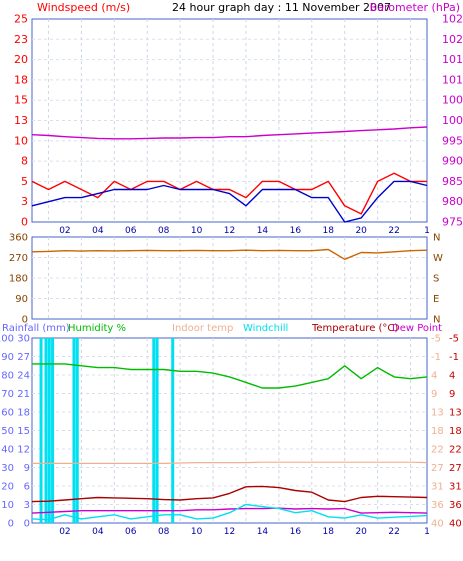 The height and width of the screenshot is (561, 463). Describe the element at coordinates (437, 413) in the screenshot. I see `indoor-temp-tick-label: 13` at that location.